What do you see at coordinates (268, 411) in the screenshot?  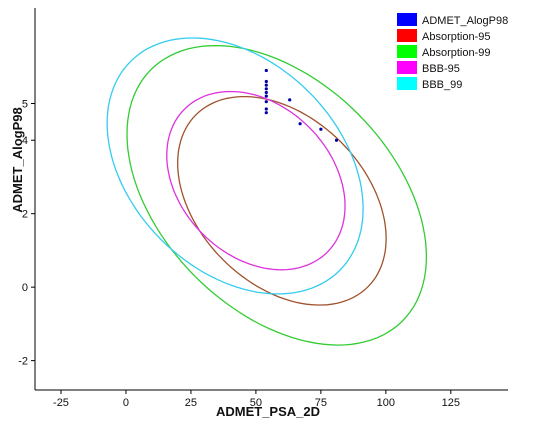 I see `x-axis-label: ADMET_PSA_2D` at bounding box center [268, 411].